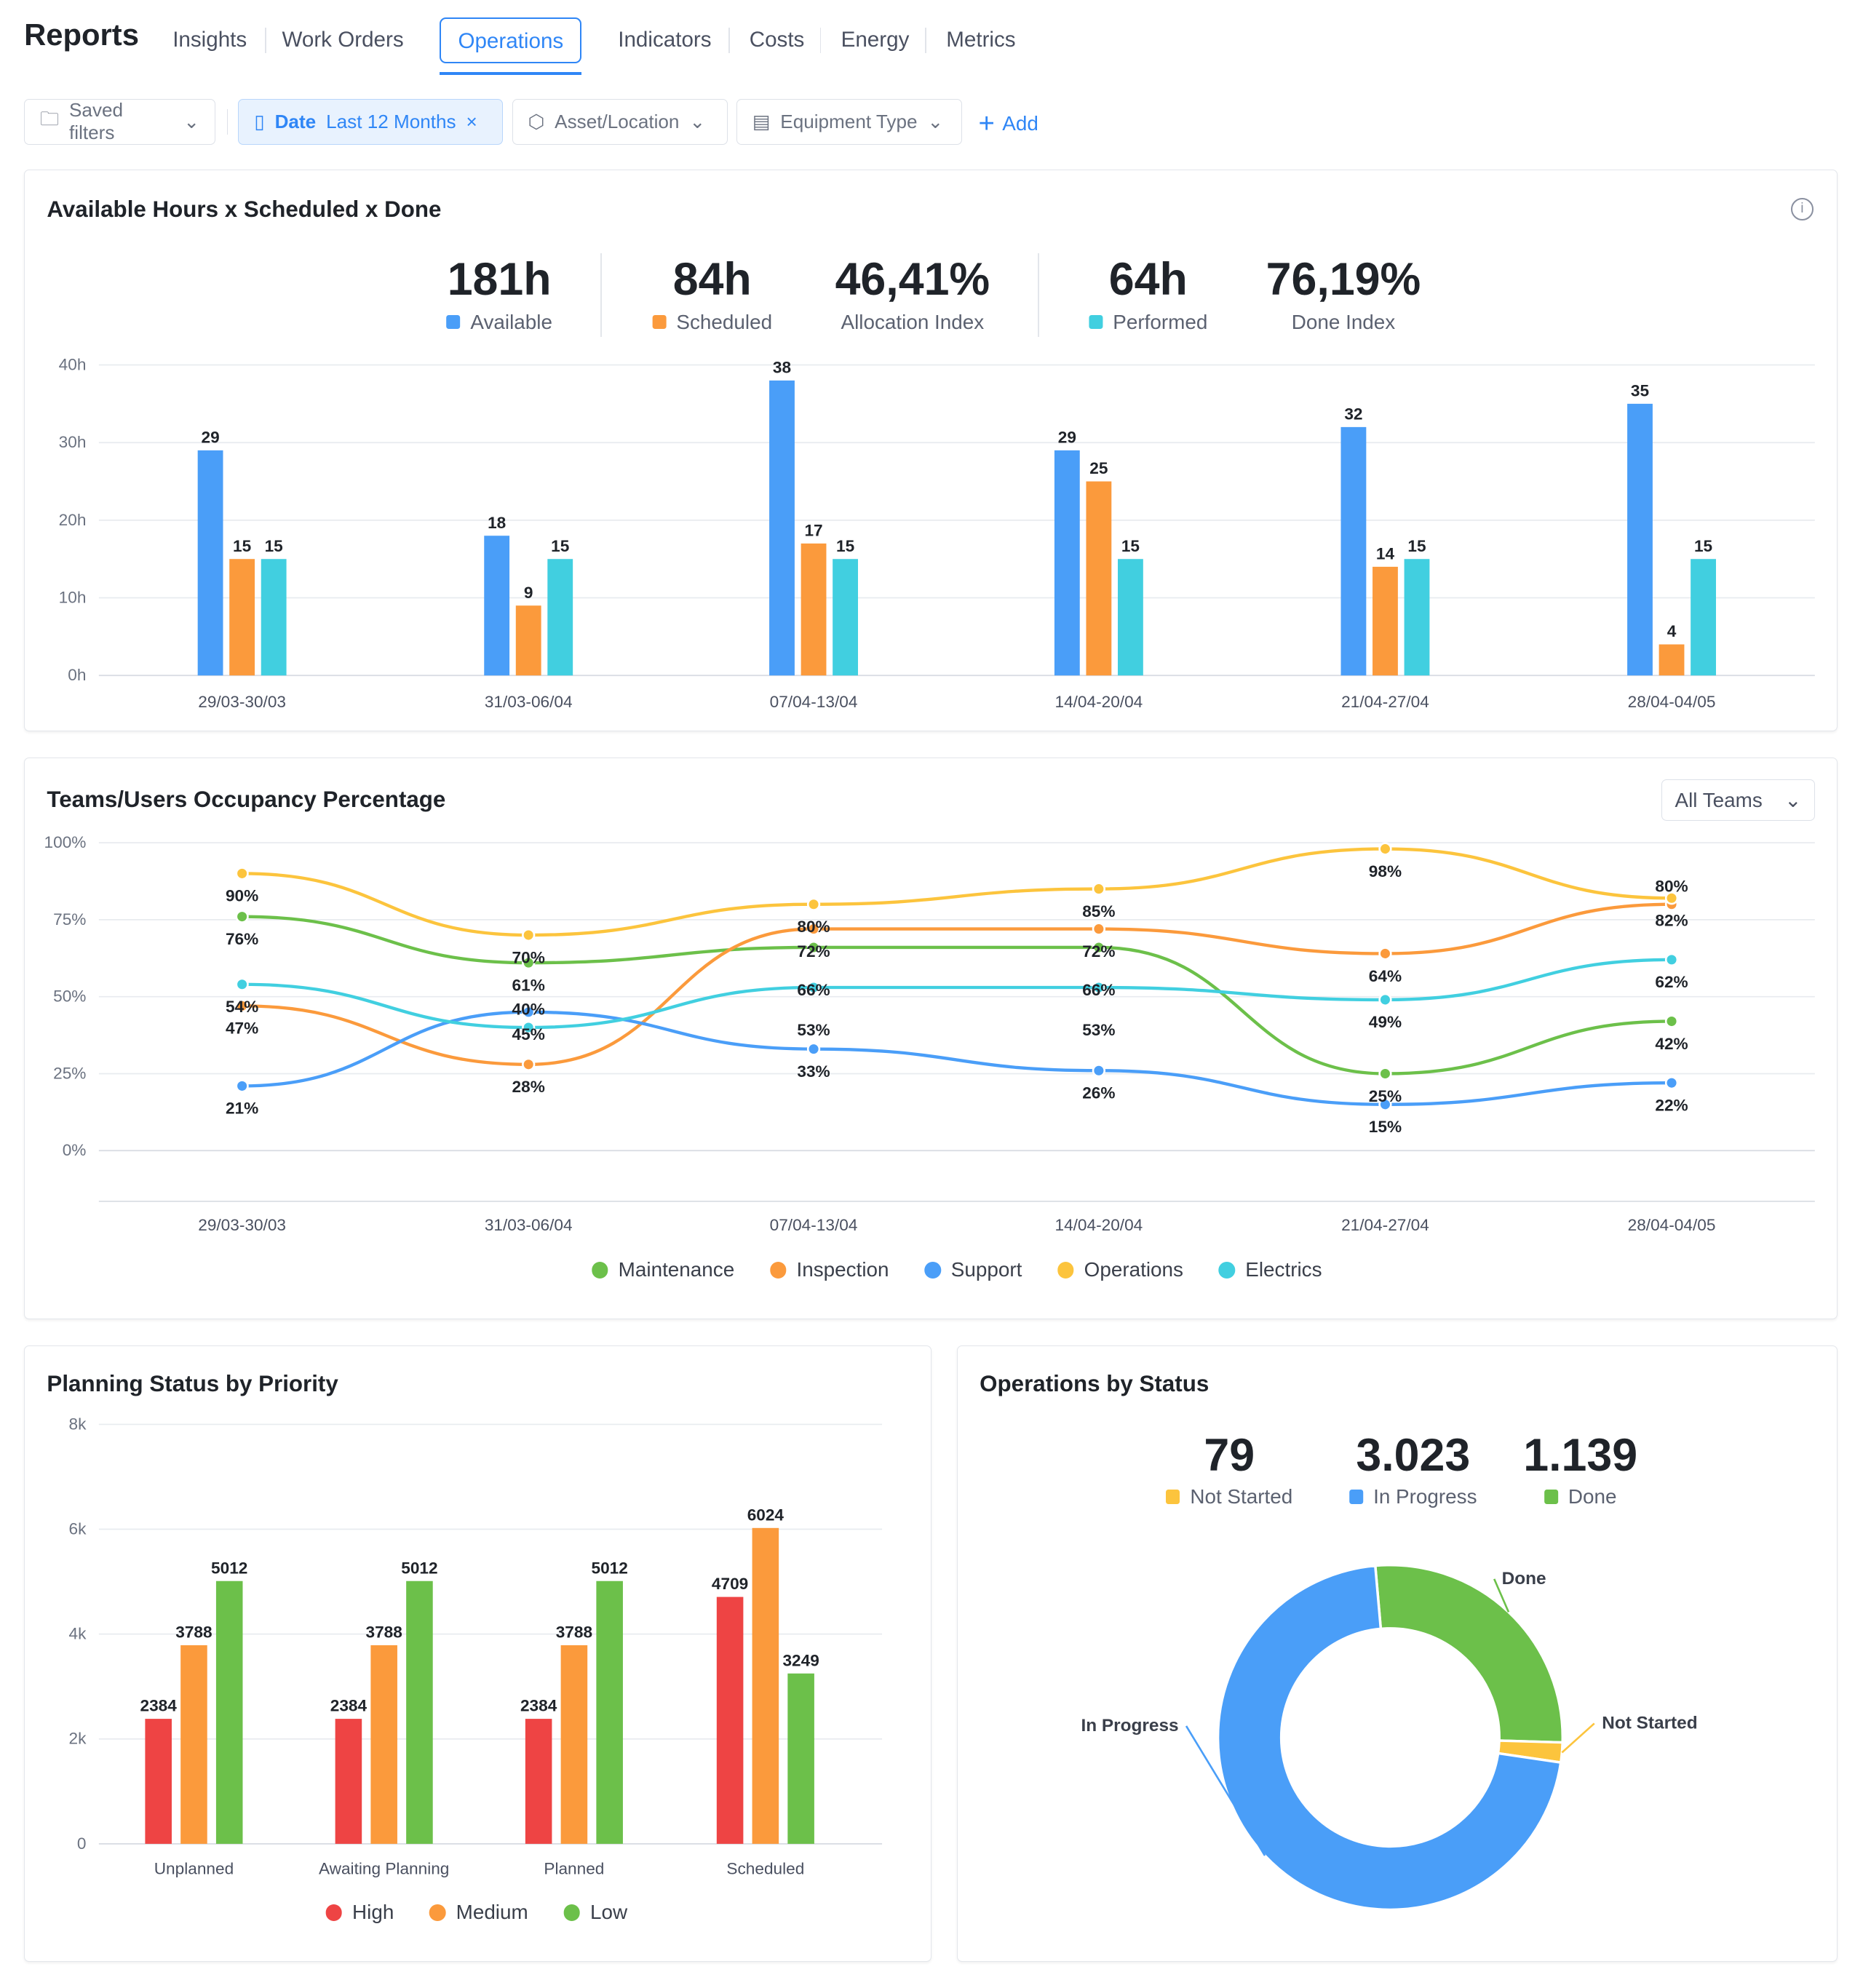  I want to click on equipment-type-dropdown: ▤ Equipment Type ⌄, so click(849, 122).